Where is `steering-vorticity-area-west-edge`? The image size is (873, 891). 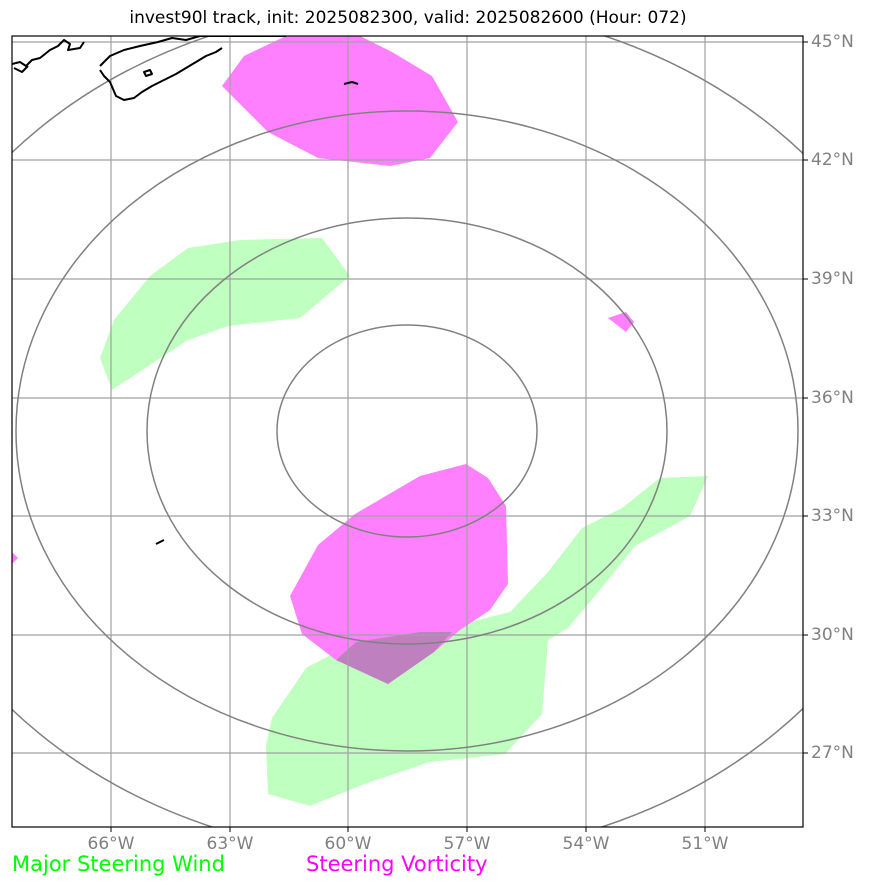
steering-vorticity-area-west-edge is located at coordinates (15, 558).